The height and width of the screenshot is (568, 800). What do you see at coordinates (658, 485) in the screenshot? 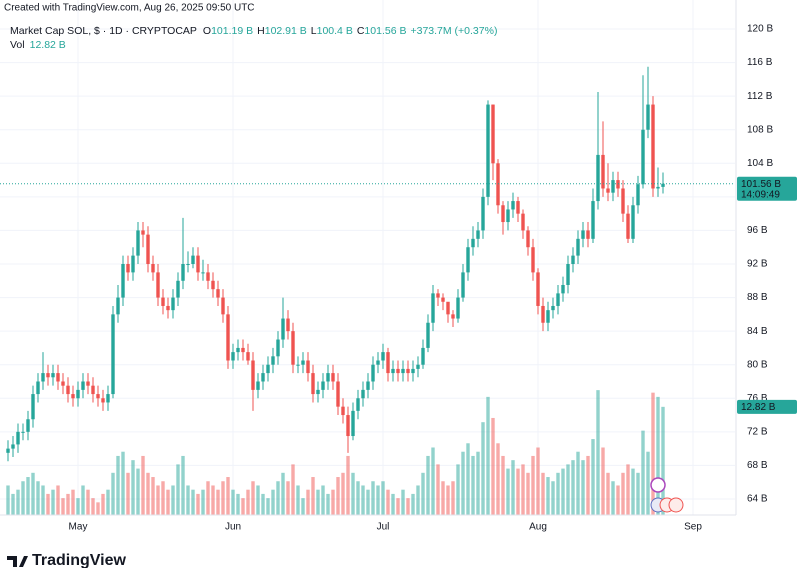
I see `event-icon` at bounding box center [658, 485].